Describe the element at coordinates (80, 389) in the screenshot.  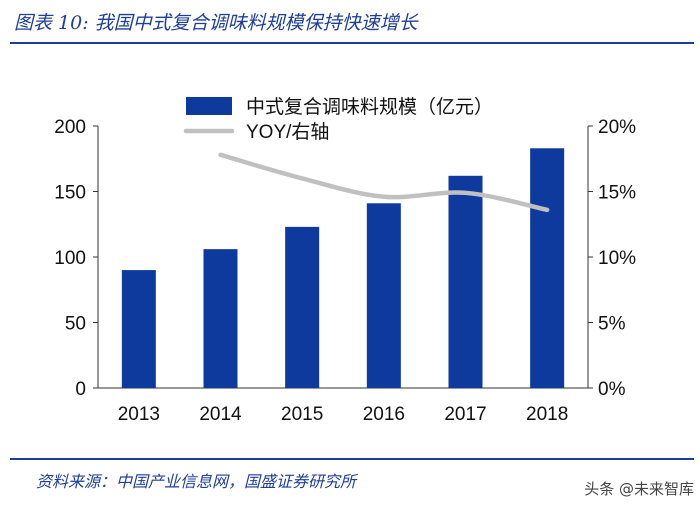
I see `y-left-tick-label: 0` at that location.